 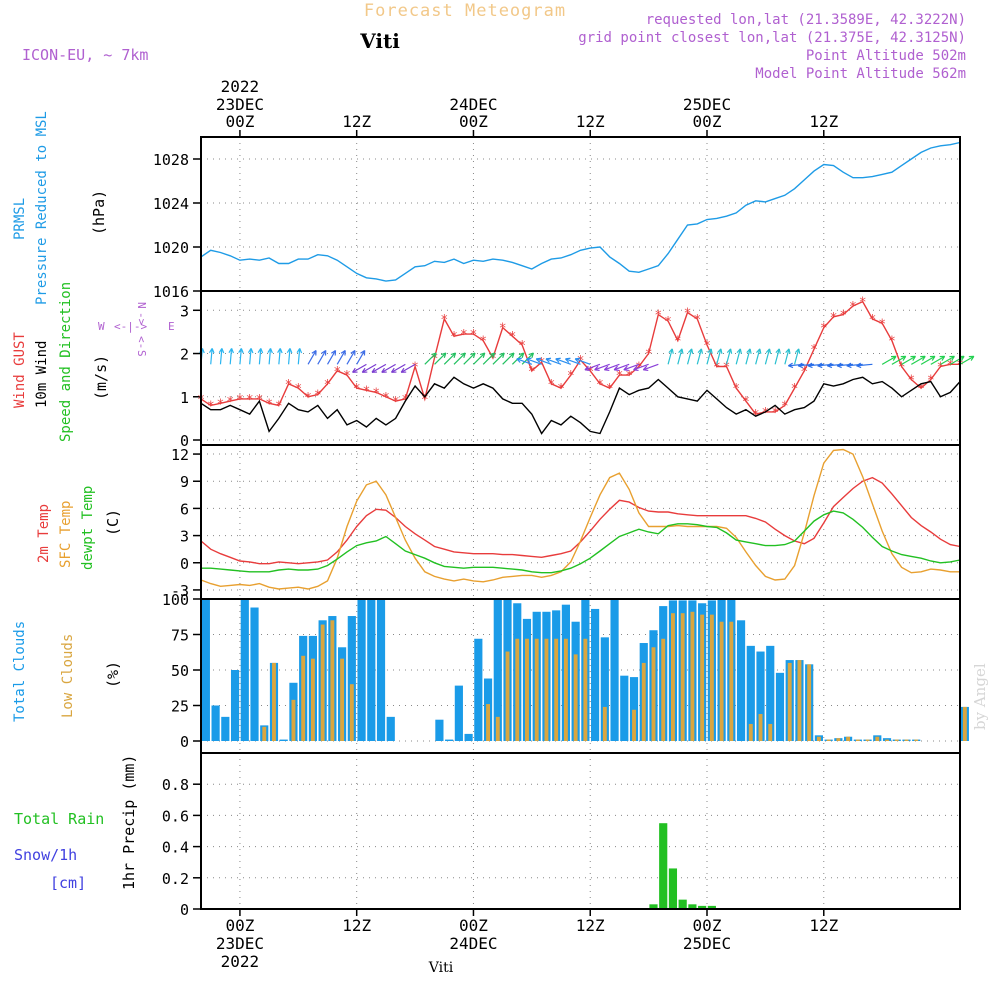 I want to click on bottom-date-label: 24DEC, so click(x=473, y=943).